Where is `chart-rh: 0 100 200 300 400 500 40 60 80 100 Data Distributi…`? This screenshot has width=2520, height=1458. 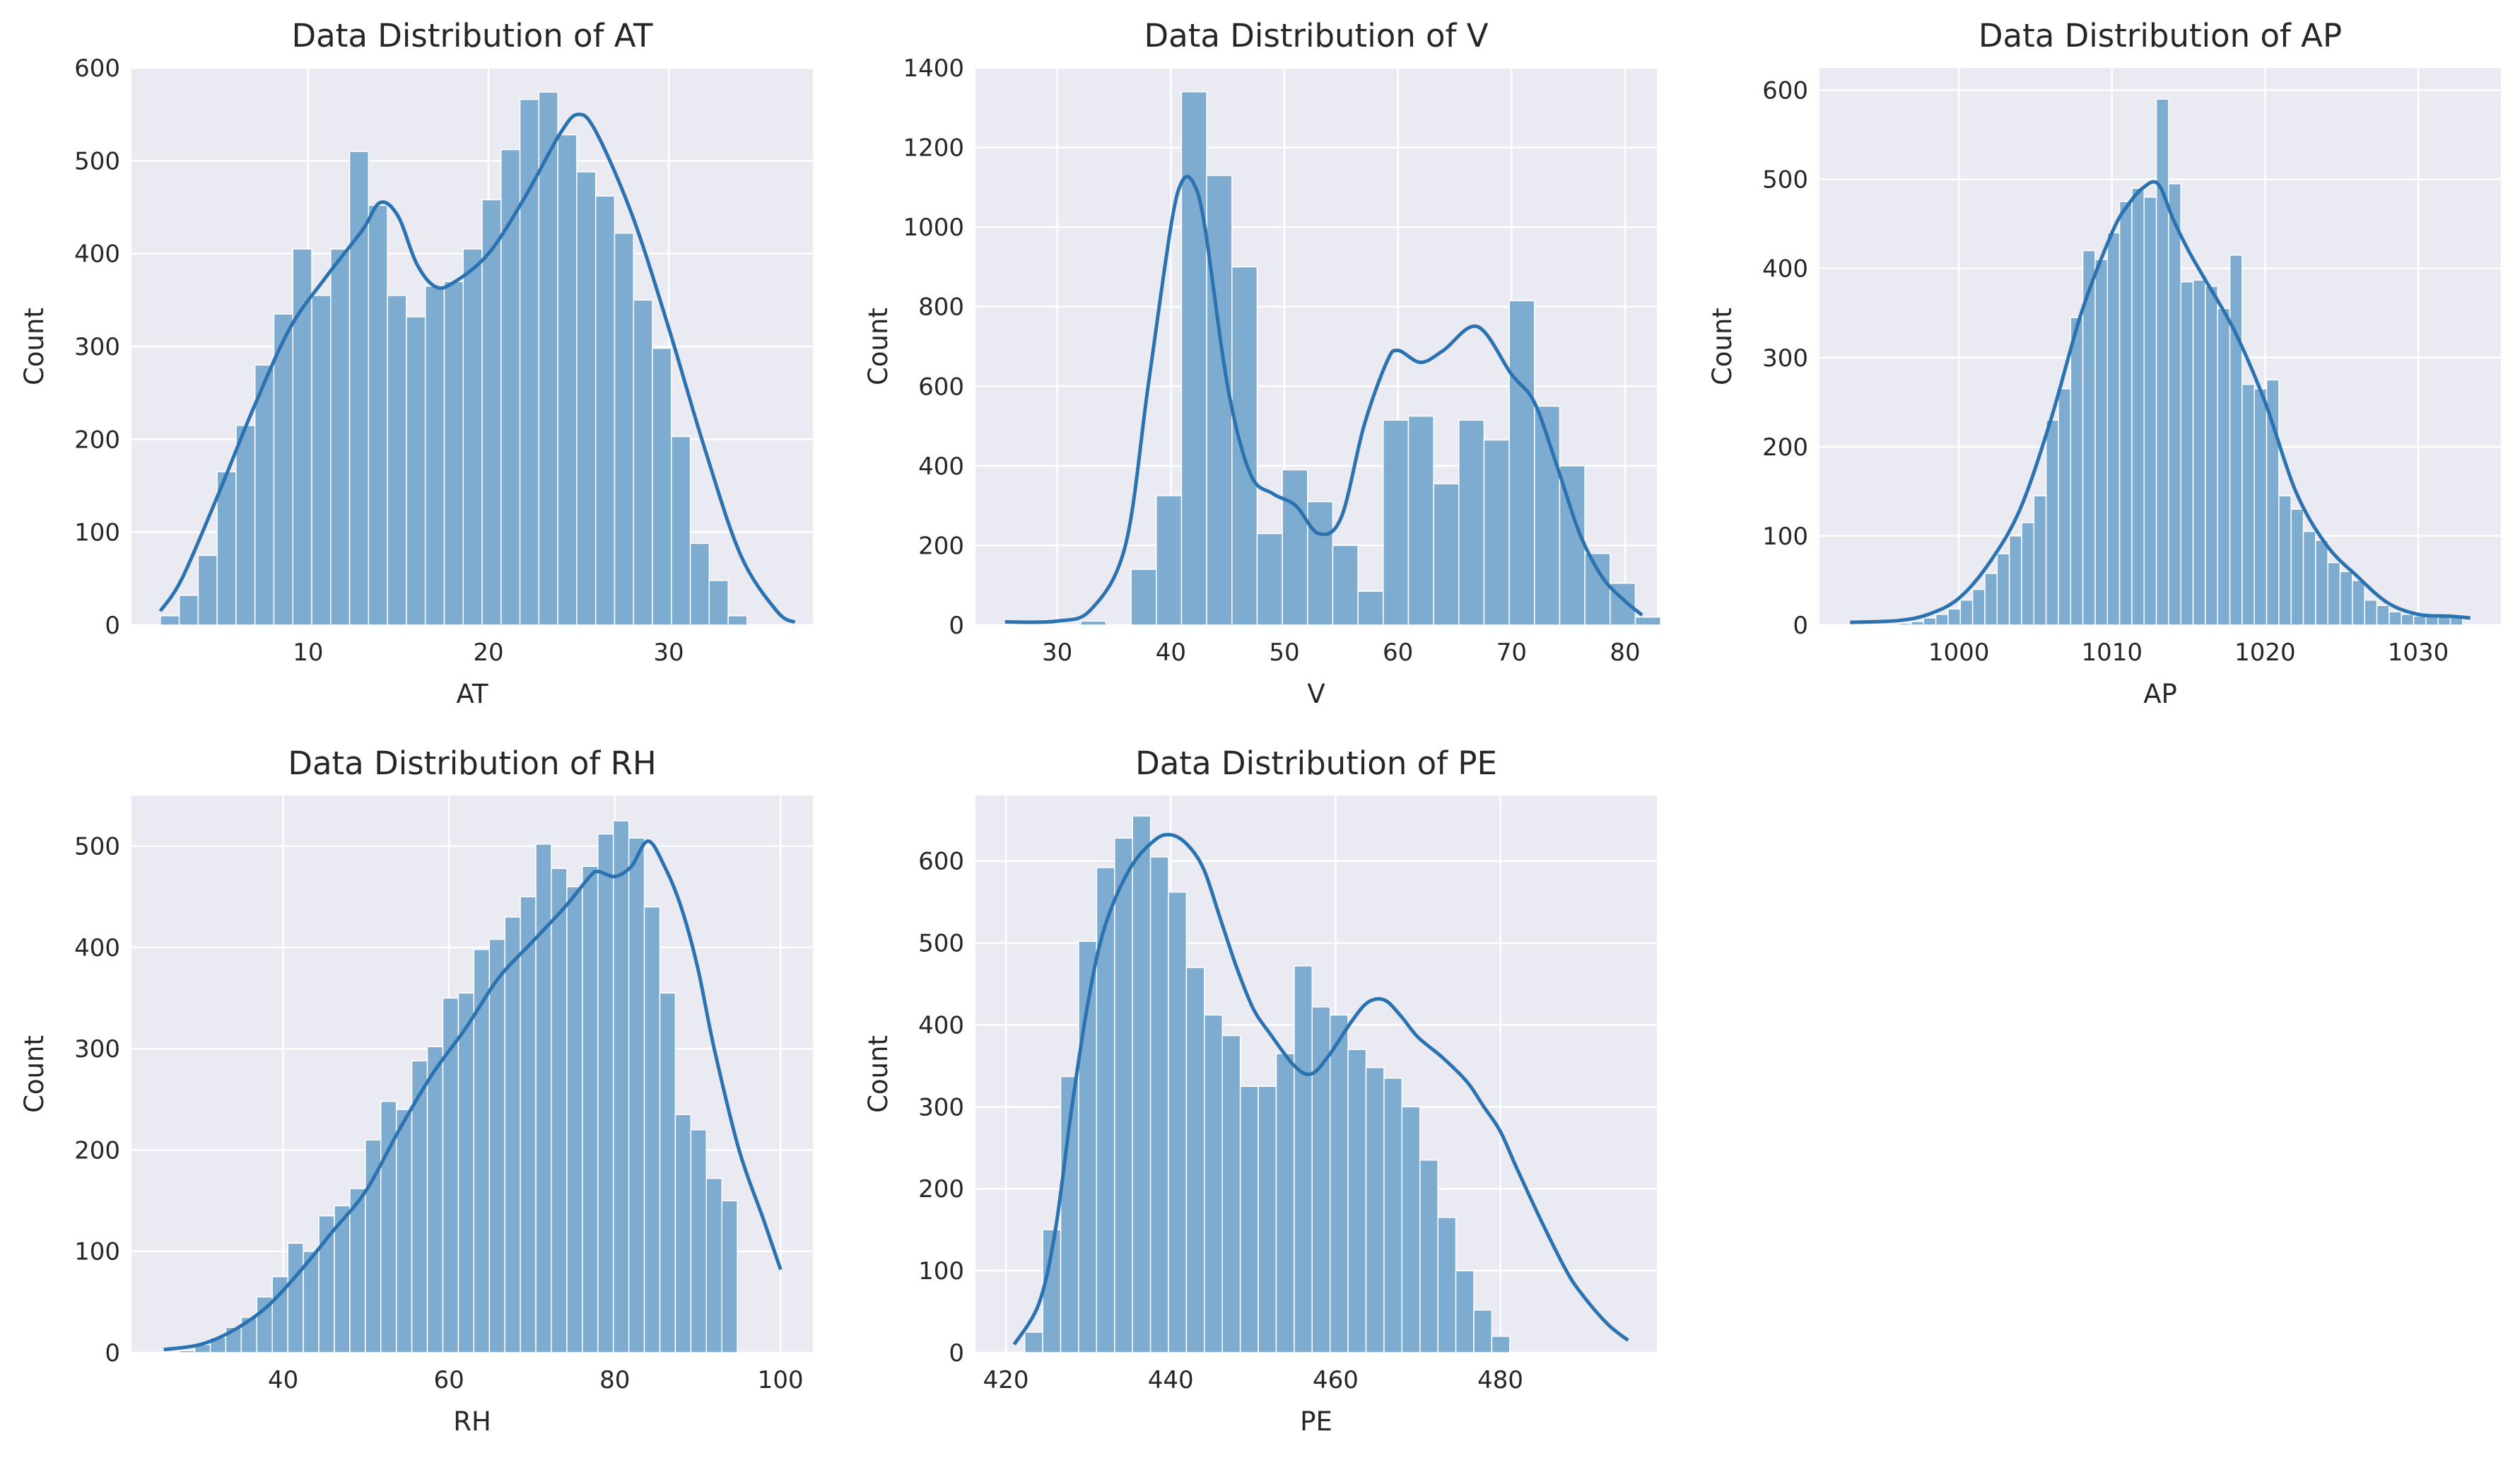
chart-rh: 0 100 200 300 400 500 40 60 80 100 Data Distributi… is located at coordinates (416, 1091).